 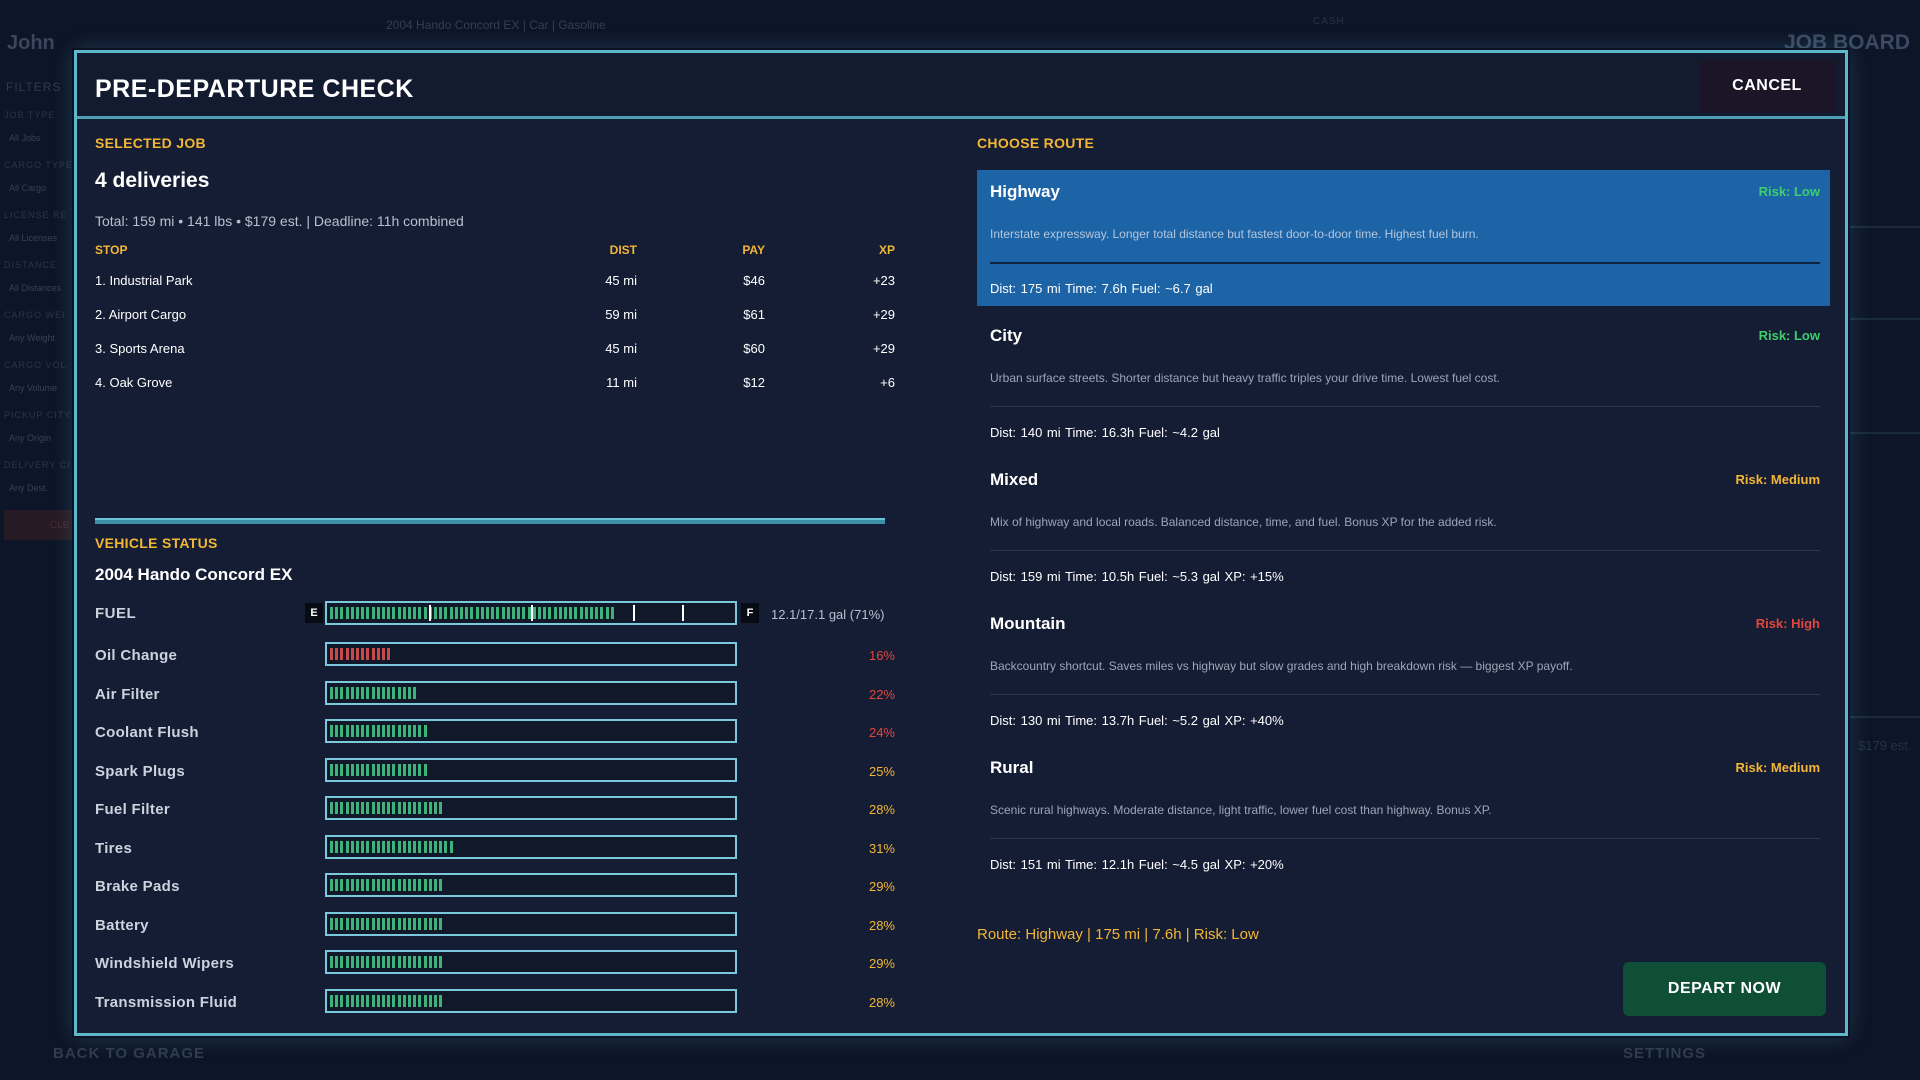 I want to click on maintenance-gauge, so click(x=531, y=808).